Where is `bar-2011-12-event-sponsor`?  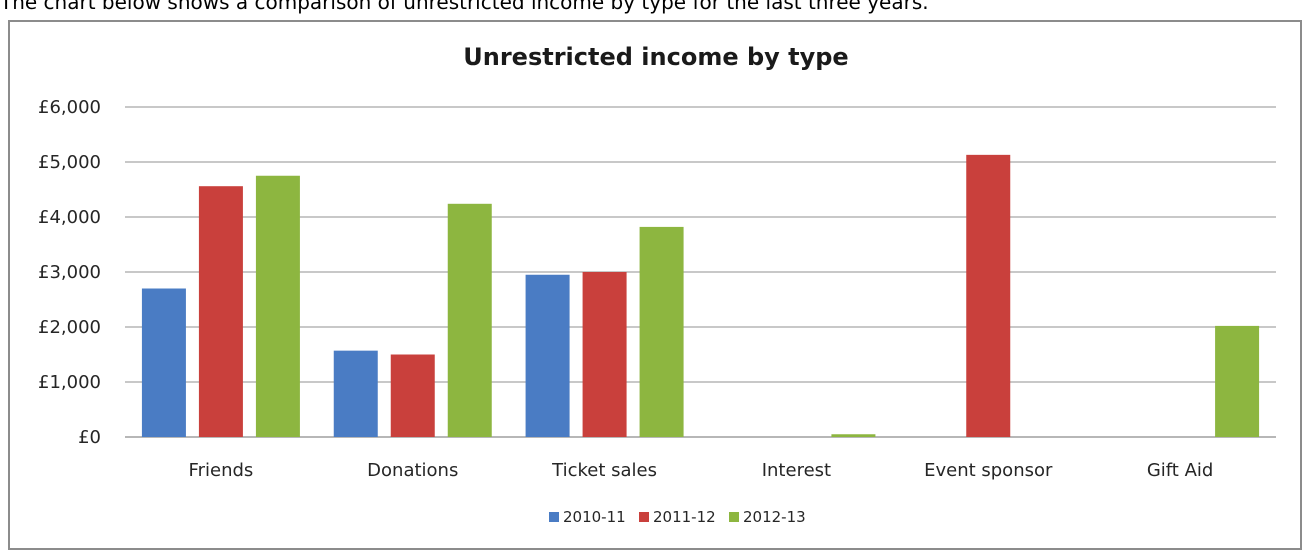 bar-2011-12-event-sponsor is located at coordinates (988, 295).